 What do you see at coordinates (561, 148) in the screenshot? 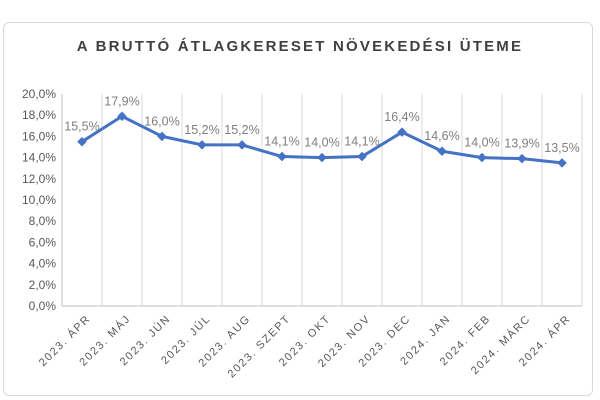
I see `data-label: 13,5%` at bounding box center [561, 148].